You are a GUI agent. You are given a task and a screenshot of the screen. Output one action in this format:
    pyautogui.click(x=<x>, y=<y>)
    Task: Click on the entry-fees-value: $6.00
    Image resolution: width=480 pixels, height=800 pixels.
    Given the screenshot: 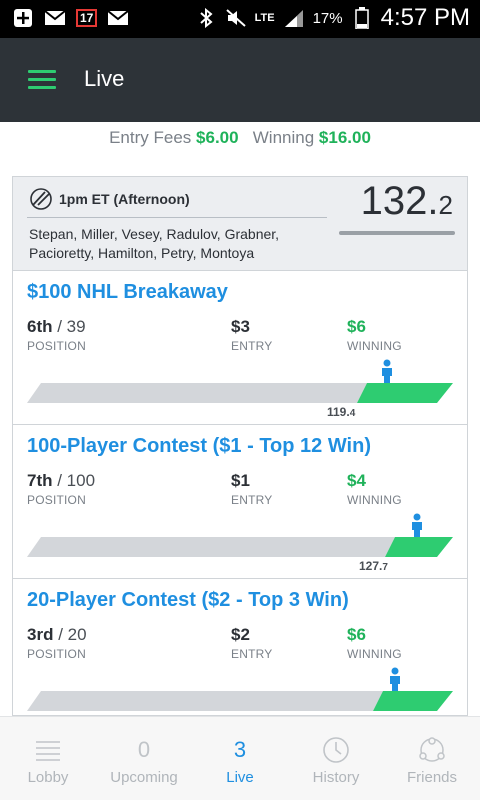 What is the action you would take?
    pyautogui.click(x=217, y=137)
    